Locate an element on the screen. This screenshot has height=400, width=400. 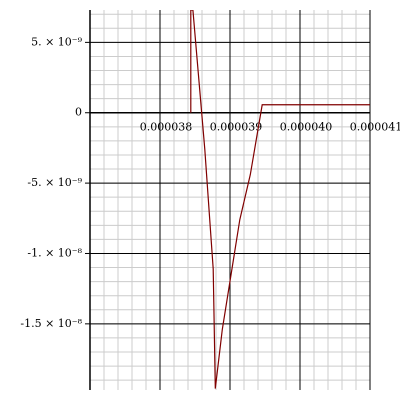
y-tick-label: -1.5 × 10⁻⁸ is located at coordinates (51, 323).